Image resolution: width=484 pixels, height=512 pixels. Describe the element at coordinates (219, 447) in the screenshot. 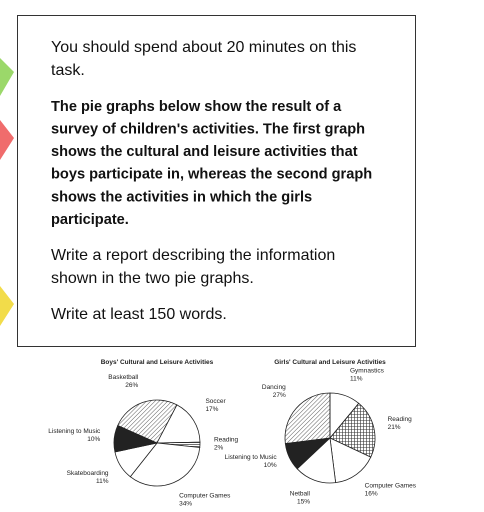

I see `slice-value-label: 2%` at that location.